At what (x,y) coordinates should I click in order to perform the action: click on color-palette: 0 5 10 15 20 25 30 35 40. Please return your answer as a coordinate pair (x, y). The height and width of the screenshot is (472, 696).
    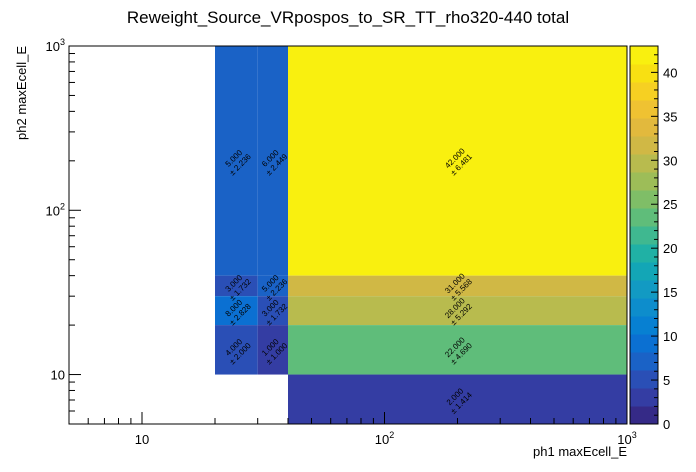
    Looking at the image, I should click on (653, 238).